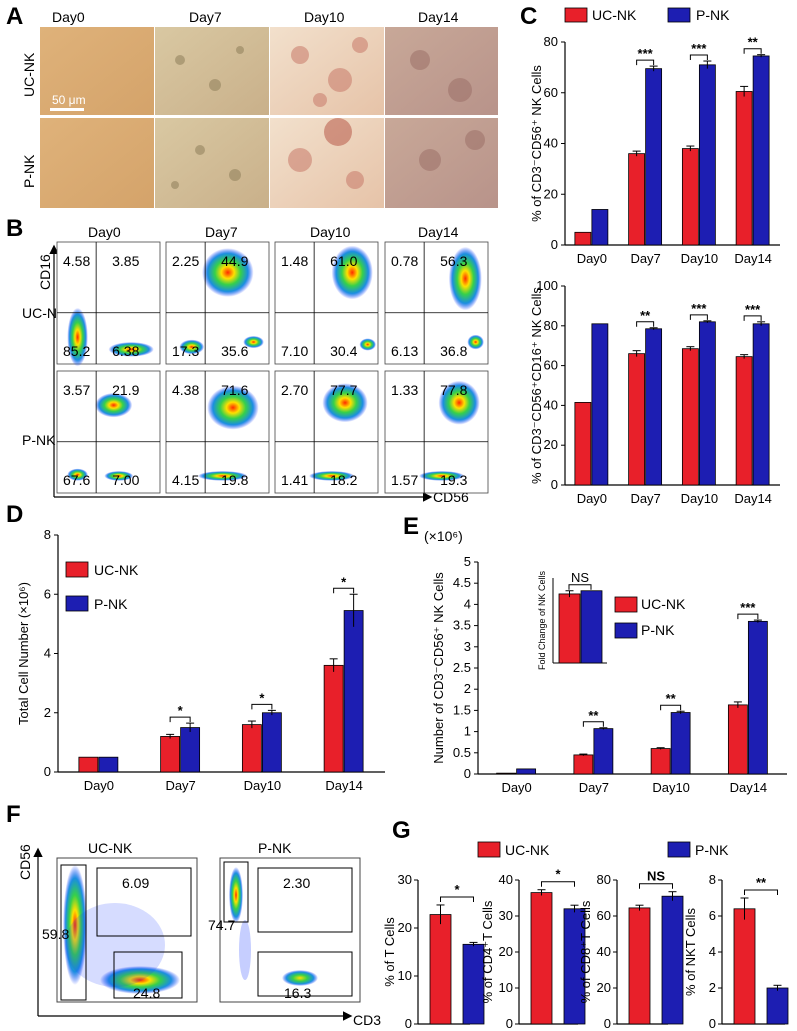  Describe the element at coordinates (221, 925) in the screenshot. I see `flow-gate-value: 74.7` at that location.